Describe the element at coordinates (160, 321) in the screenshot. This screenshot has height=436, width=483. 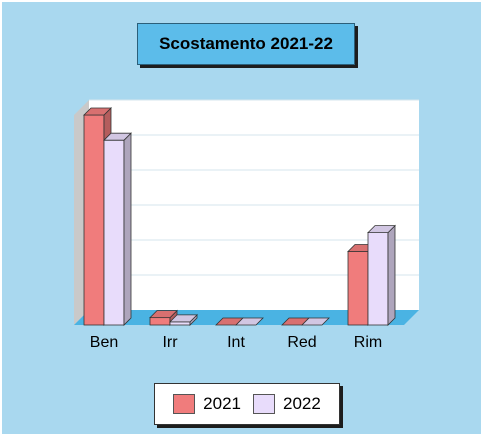
I see `bar-2021-Irr` at that location.